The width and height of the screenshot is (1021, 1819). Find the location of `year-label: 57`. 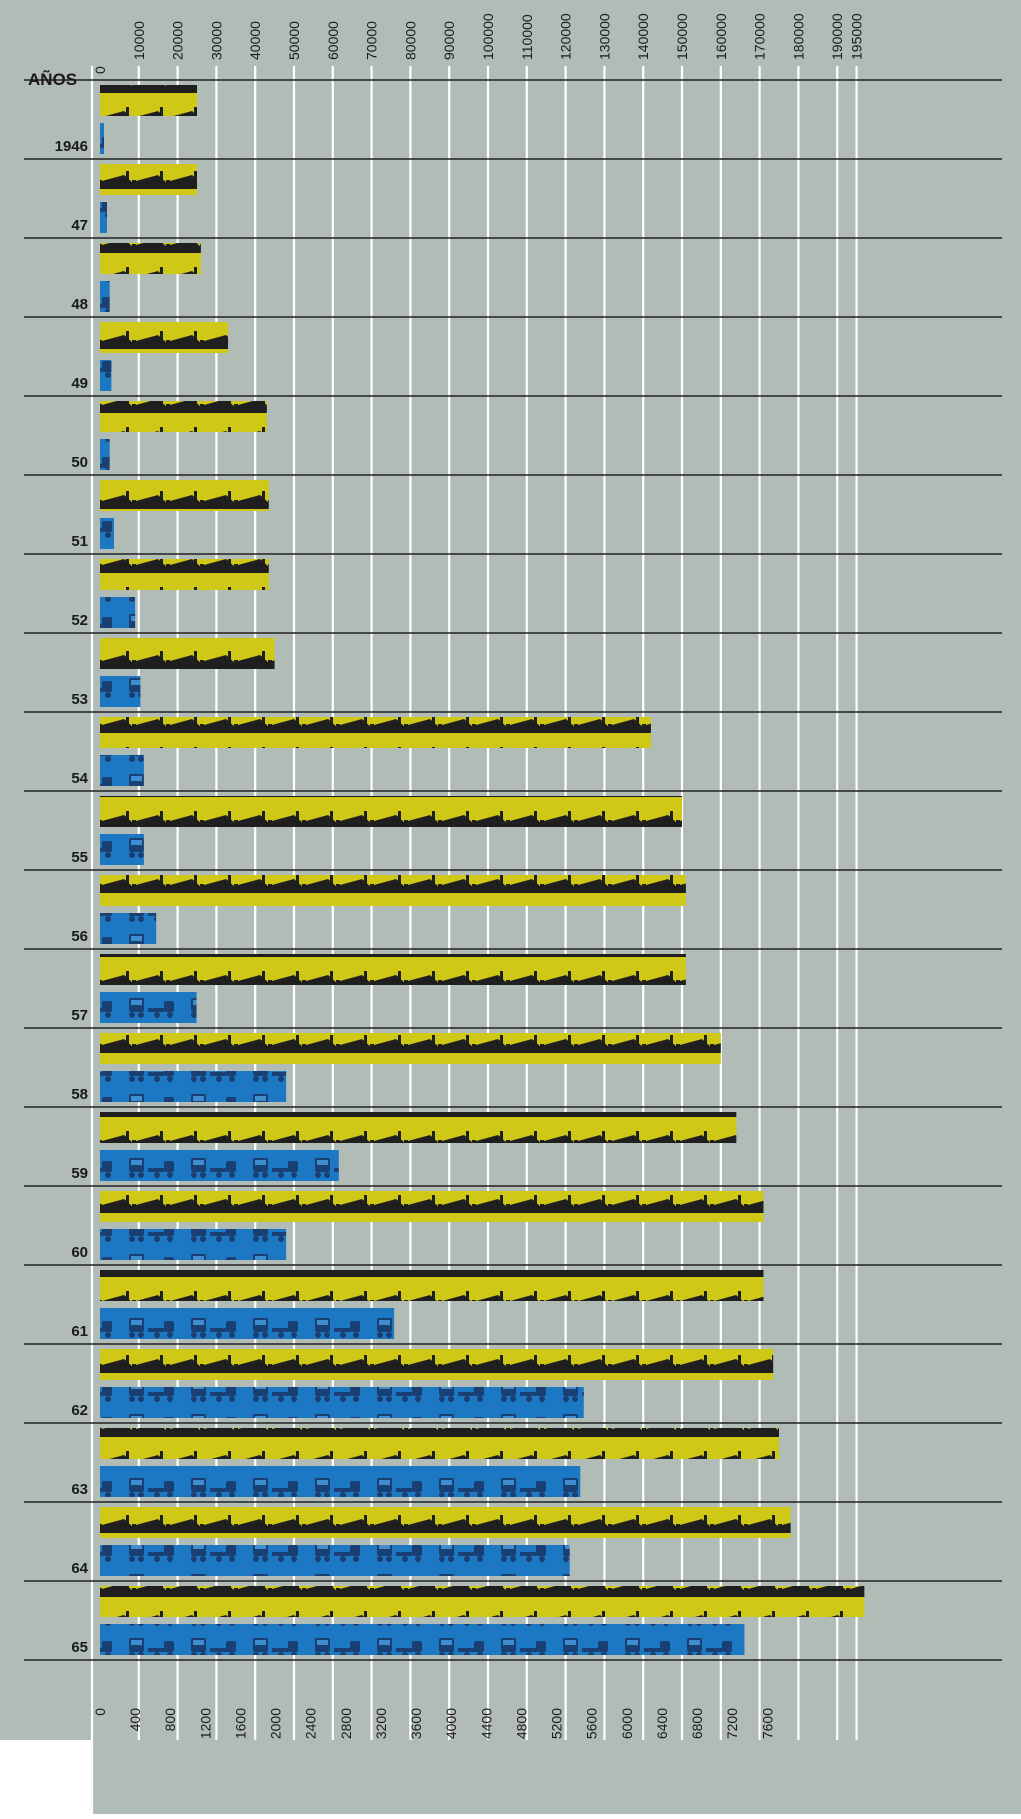

year-label: 57 is located at coordinates (79, 1015).